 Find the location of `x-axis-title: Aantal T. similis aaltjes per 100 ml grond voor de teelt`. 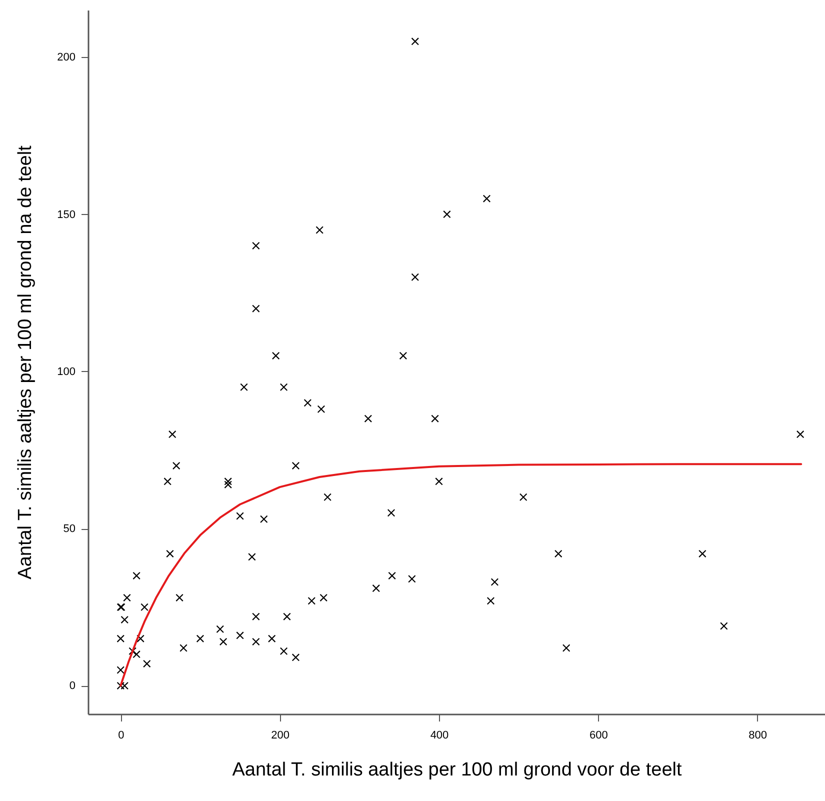

x-axis-title: Aantal T. similis aaltjes per 100 ml grond voor de teelt is located at coordinates (457, 770).